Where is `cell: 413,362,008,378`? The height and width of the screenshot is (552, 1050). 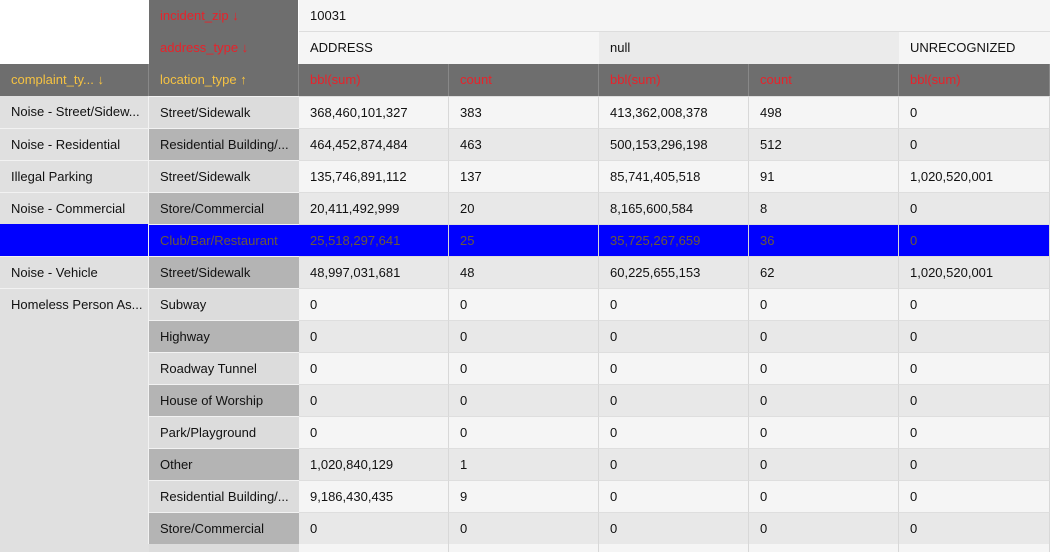 cell: 413,362,008,378 is located at coordinates (674, 112).